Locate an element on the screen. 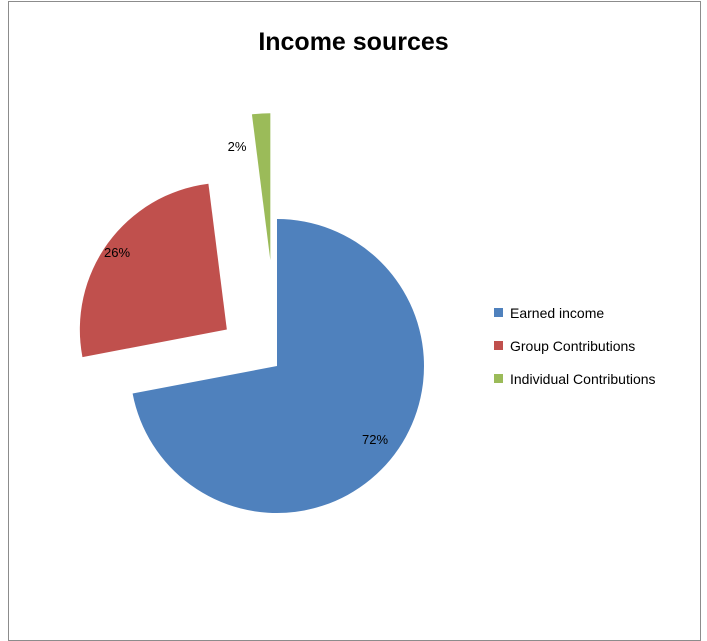 Image resolution: width=707 pixels, height=641 pixels. legend-item-earned-income: Earned income is located at coordinates (575, 312).